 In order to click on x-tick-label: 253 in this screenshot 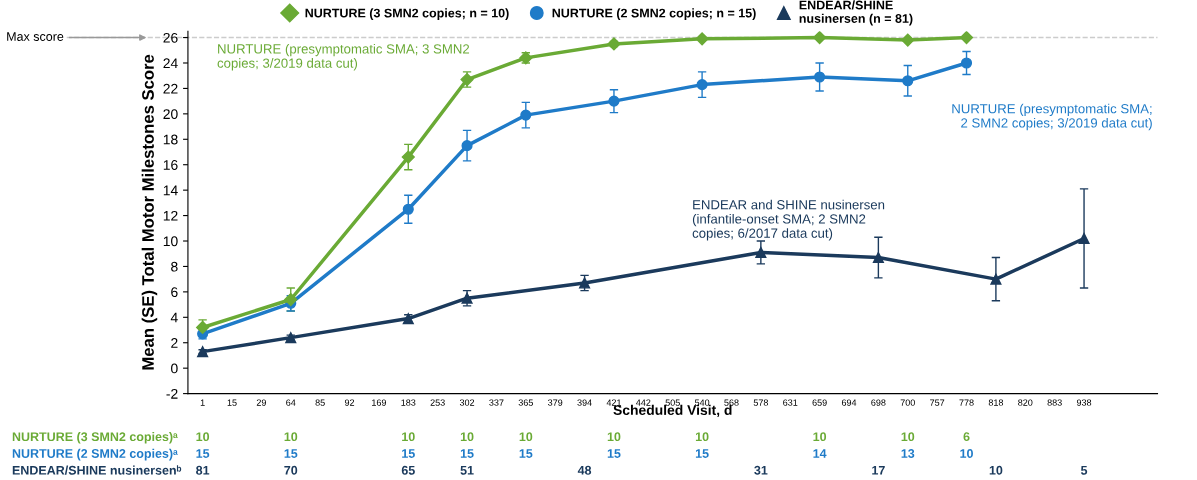, I will do `click(437, 402)`.